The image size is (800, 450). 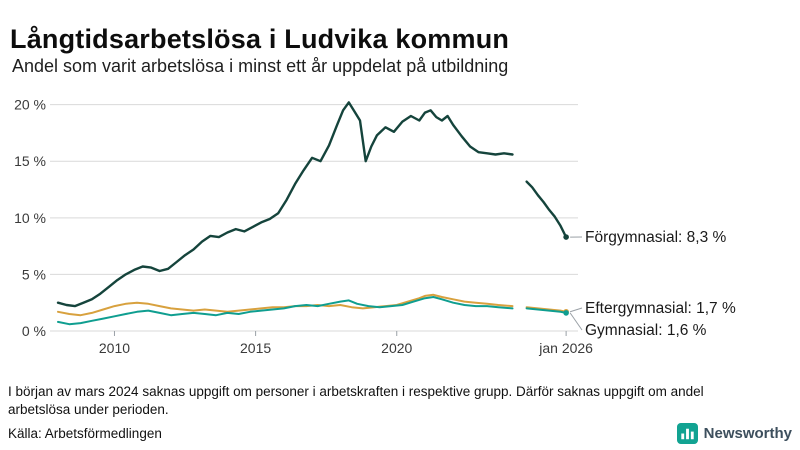 I want to click on y-tick-label: 0 %, so click(x=34, y=331).